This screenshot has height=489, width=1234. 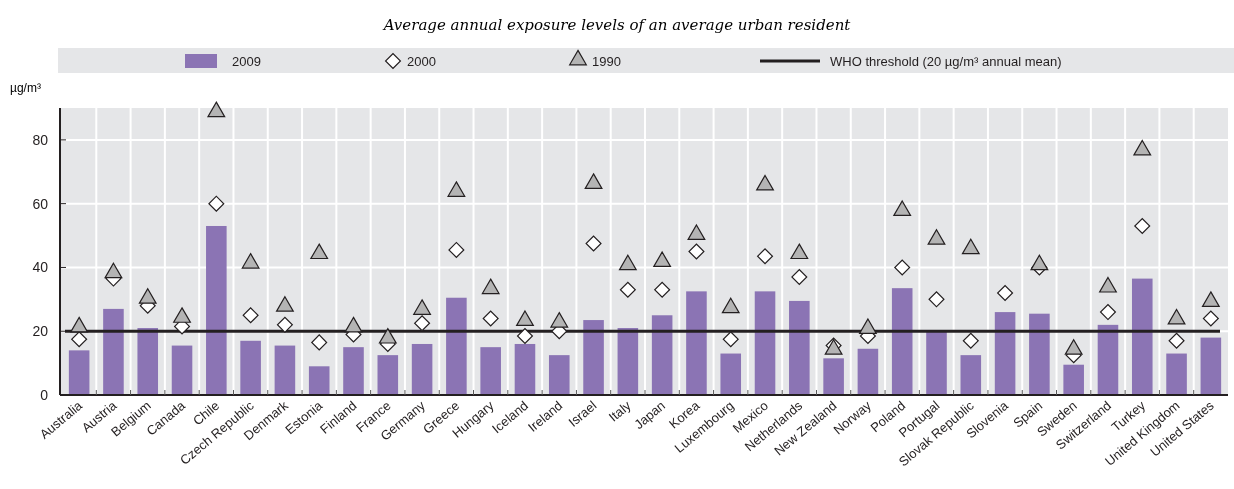 What do you see at coordinates (40, 139) in the screenshot?
I see `y-tick-label: 80` at bounding box center [40, 139].